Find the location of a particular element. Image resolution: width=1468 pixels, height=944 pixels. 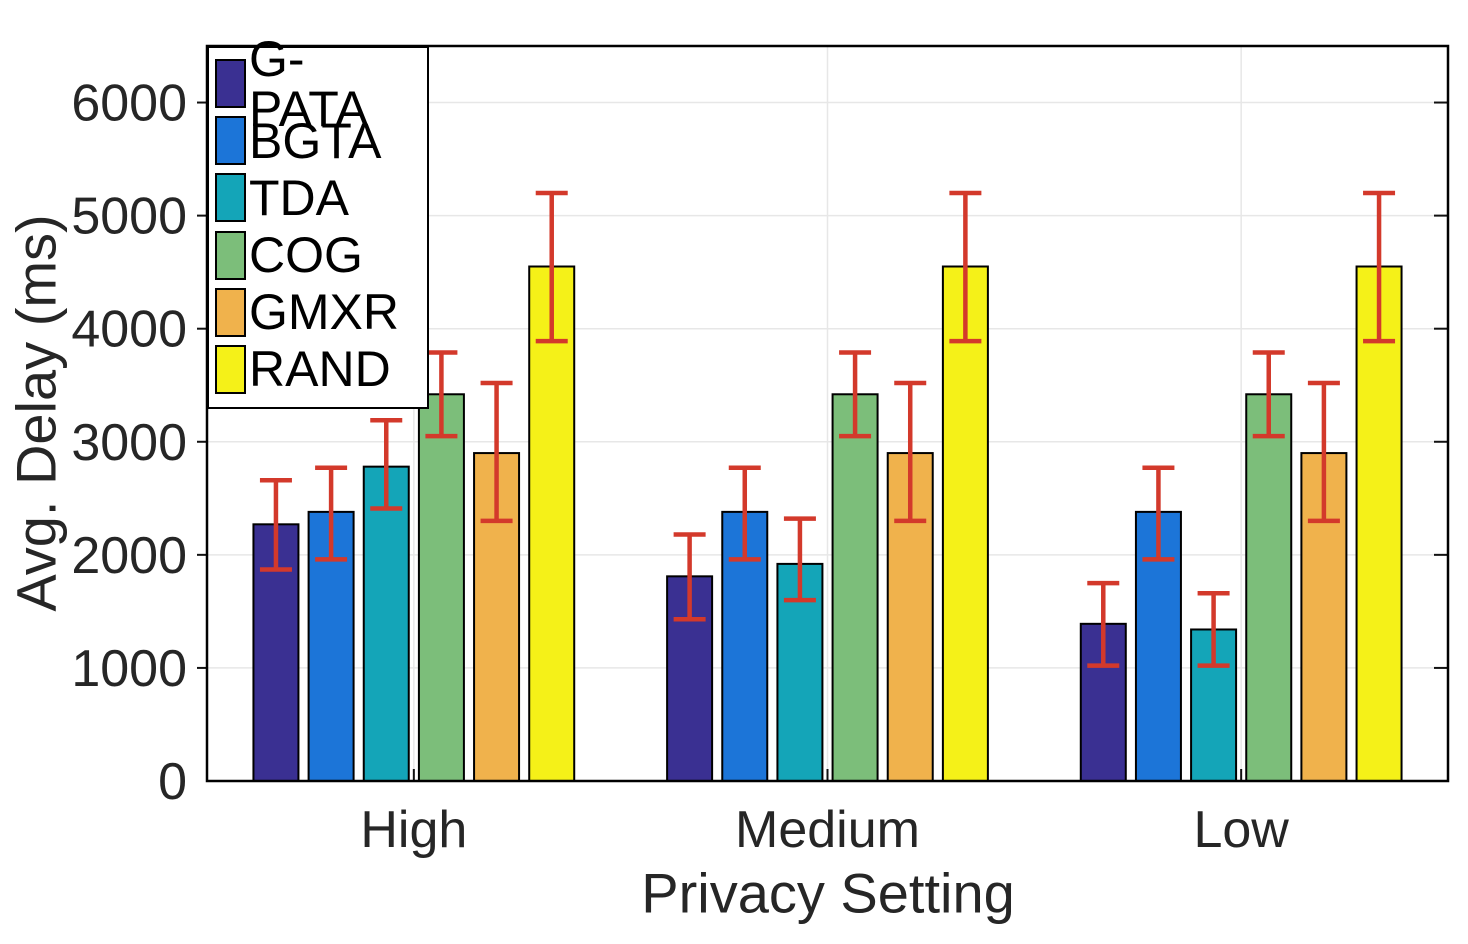

legend-label-tda: TDA is located at coordinates (299, 197).